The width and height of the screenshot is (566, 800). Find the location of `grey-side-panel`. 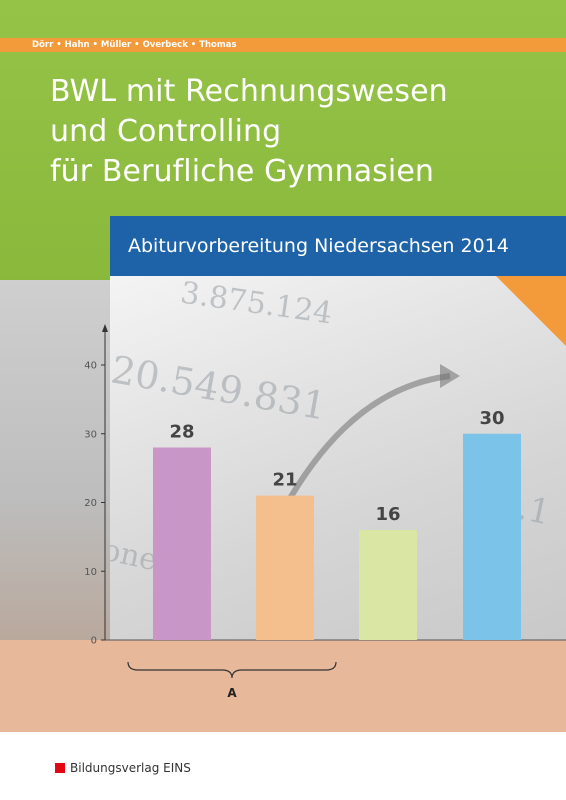

grey-side-panel is located at coordinates (55, 465).